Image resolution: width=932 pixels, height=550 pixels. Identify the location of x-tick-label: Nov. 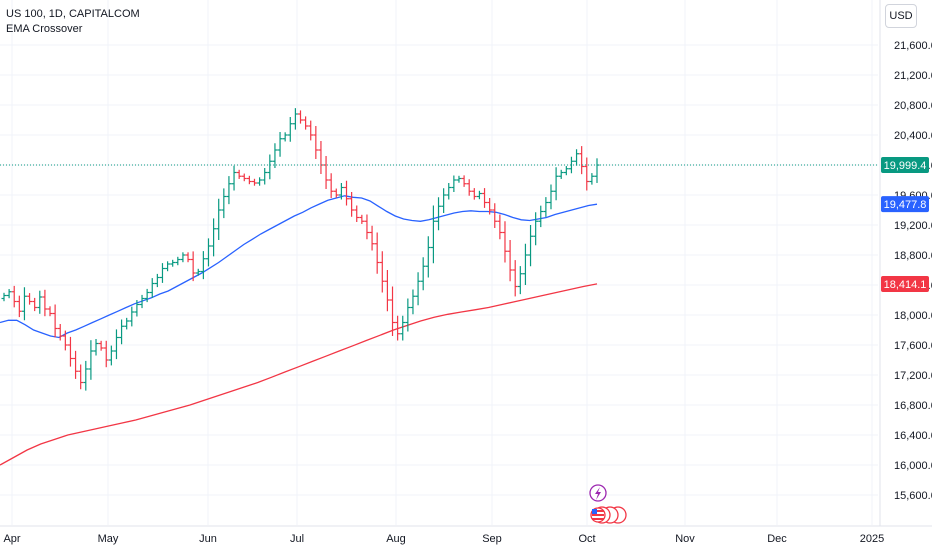
(685, 539).